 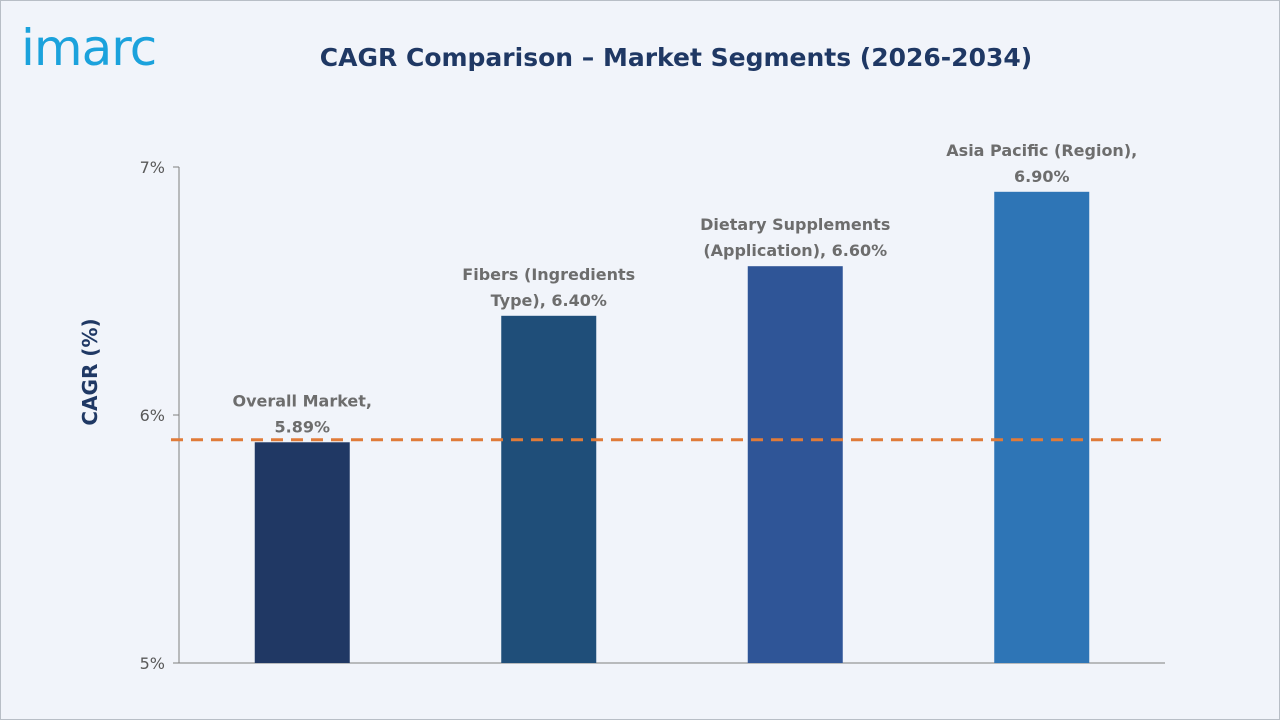 What do you see at coordinates (548, 287) in the screenshot?
I see `data-label: Fibers (Ingredients Type), 6.40%` at bounding box center [548, 287].